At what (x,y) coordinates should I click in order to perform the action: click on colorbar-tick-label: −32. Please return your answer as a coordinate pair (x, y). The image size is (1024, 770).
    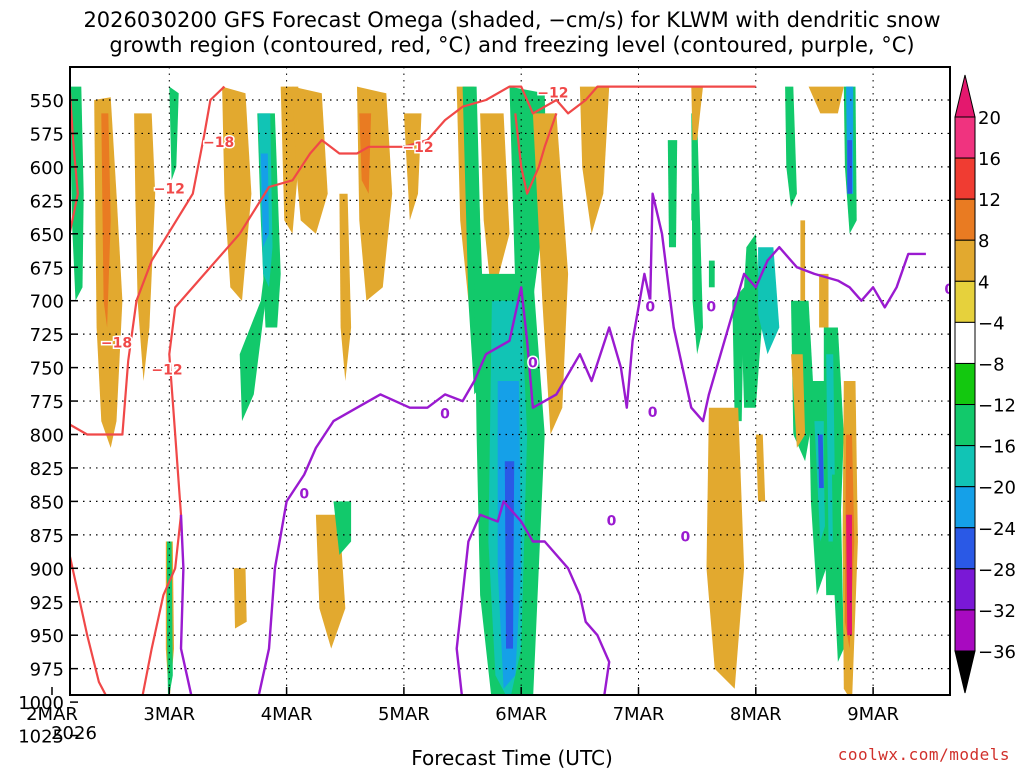
    Looking at the image, I should click on (997, 611).